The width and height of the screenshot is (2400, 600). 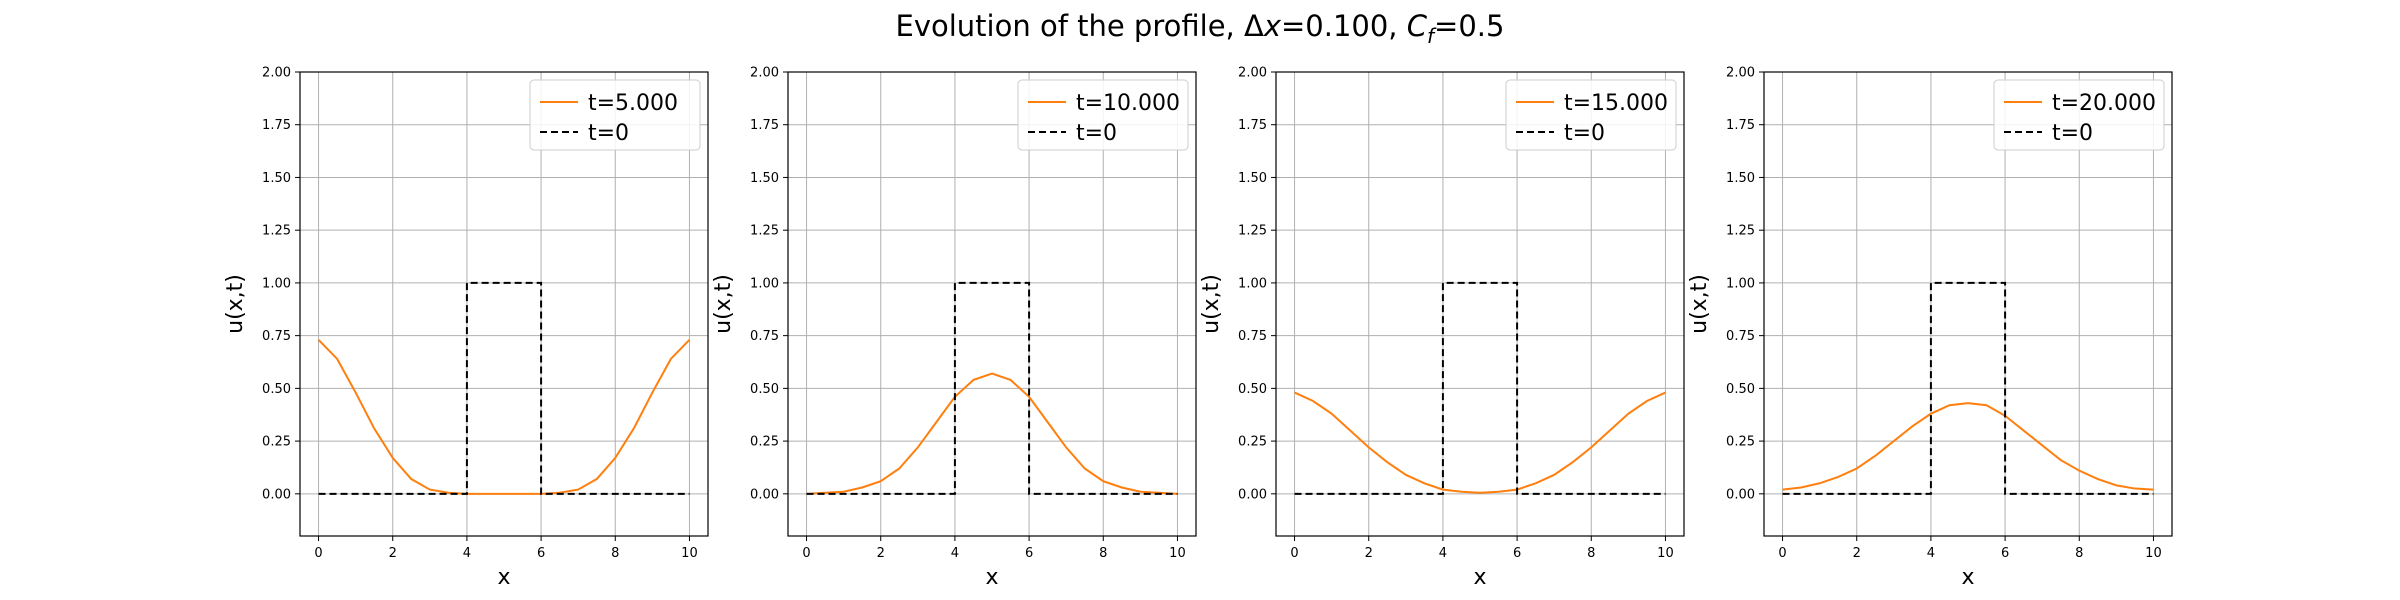 I want to click on title-part-sub: f, so click(x=1432, y=36).